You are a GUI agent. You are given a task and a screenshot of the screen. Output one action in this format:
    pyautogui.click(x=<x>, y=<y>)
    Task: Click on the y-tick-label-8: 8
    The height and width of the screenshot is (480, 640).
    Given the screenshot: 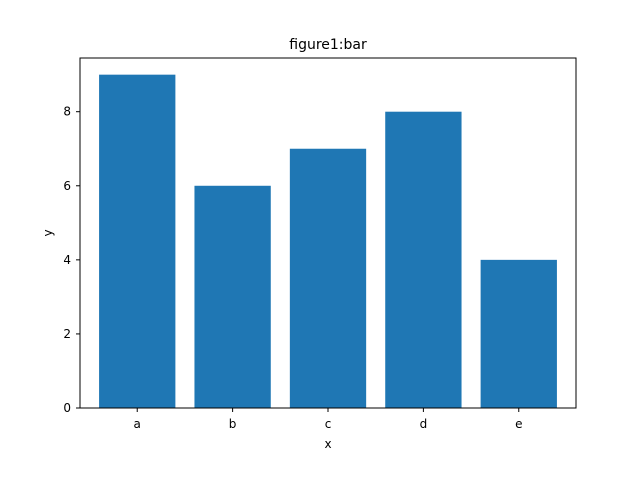 What is the action you would take?
    pyautogui.click(x=67, y=112)
    